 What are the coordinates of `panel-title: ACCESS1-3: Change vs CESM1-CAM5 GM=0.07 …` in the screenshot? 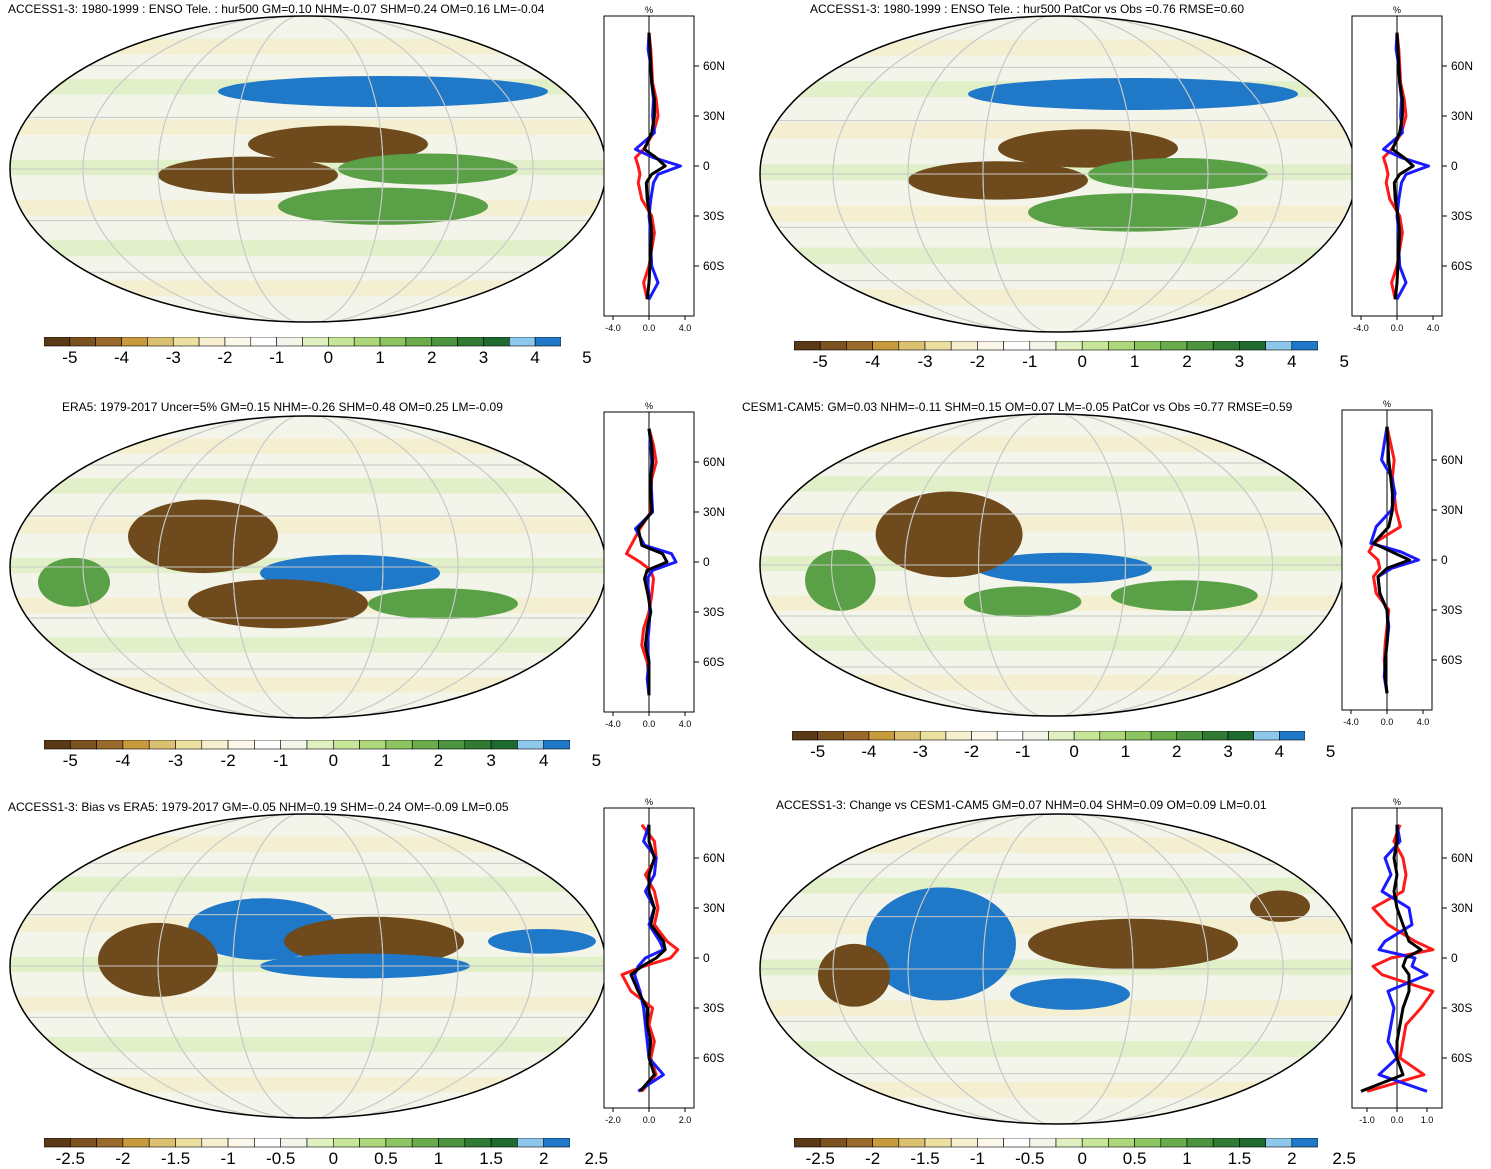 It's located at (1021, 805).